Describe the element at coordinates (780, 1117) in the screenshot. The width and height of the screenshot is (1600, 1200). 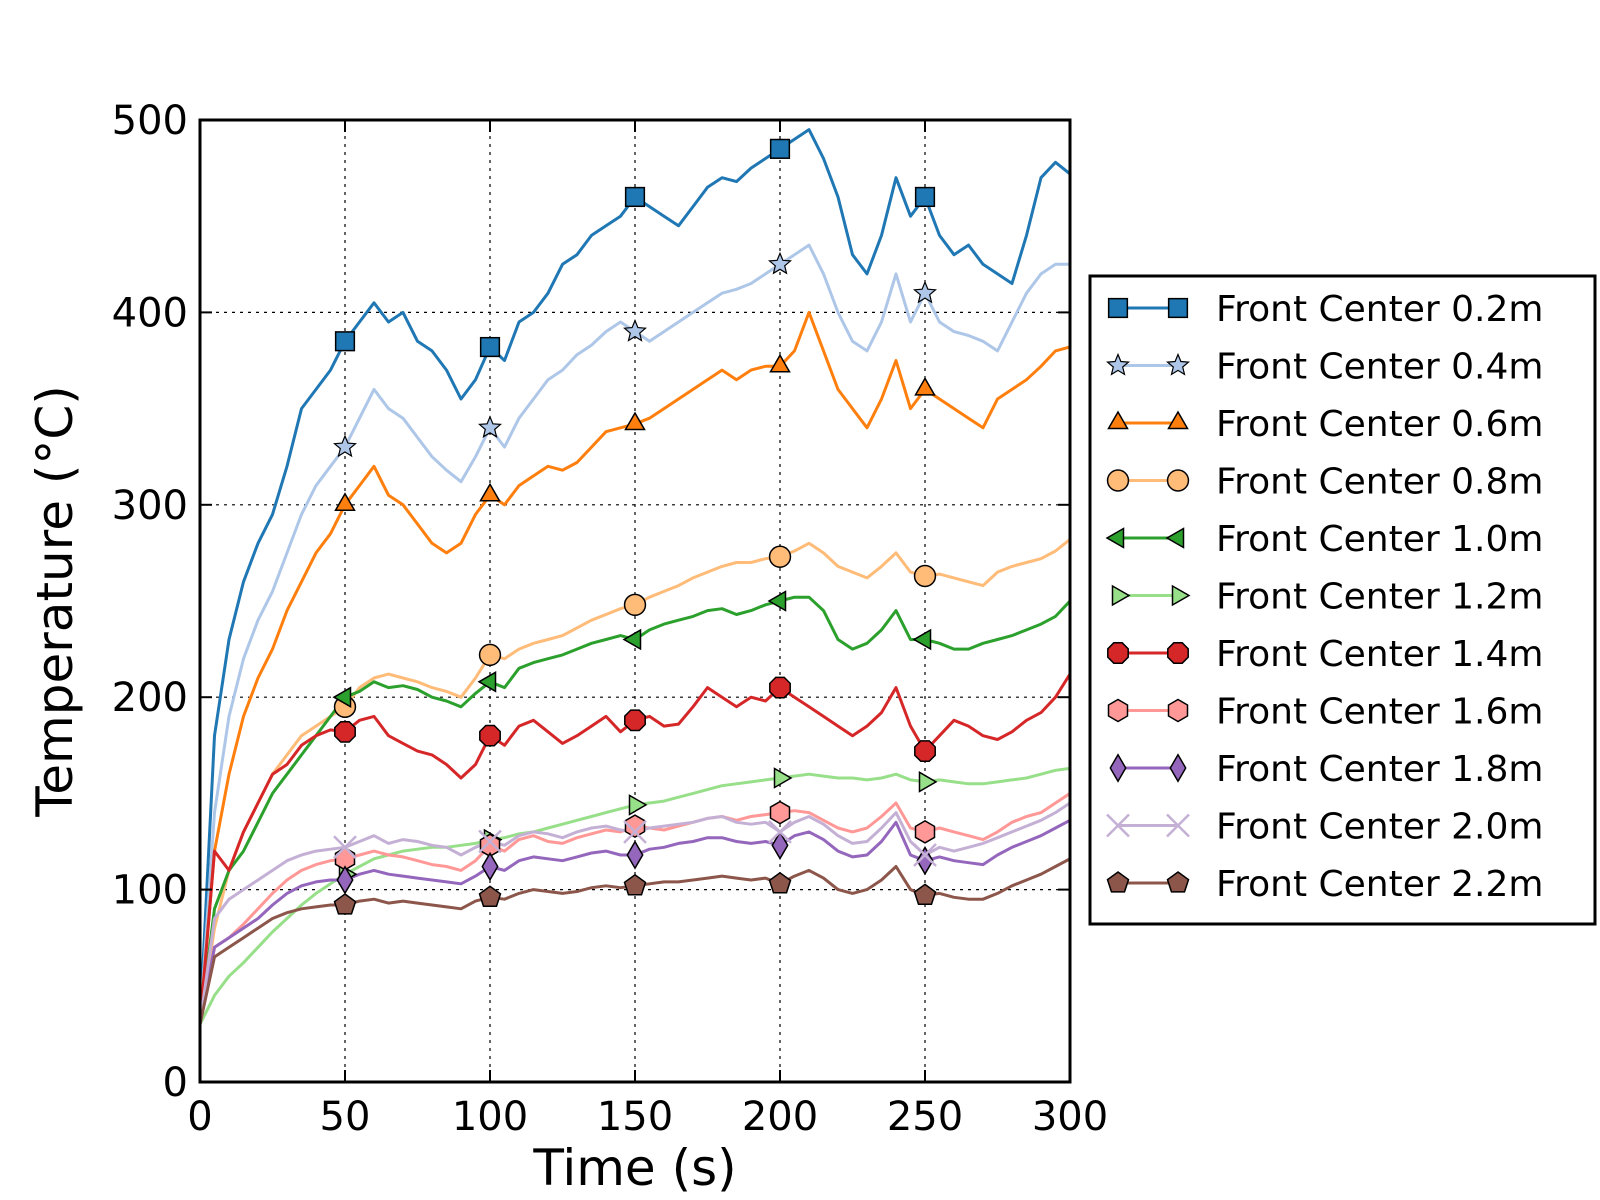
I see `x-tick-label: 200` at that location.